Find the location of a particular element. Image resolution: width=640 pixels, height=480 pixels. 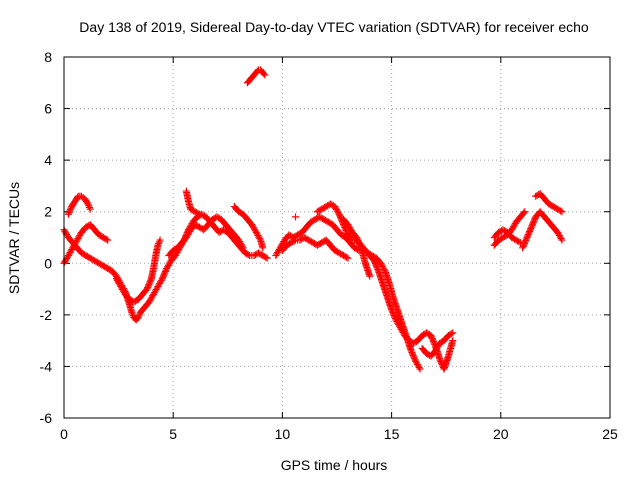

series-arc-f is located at coordinates (192, 202).